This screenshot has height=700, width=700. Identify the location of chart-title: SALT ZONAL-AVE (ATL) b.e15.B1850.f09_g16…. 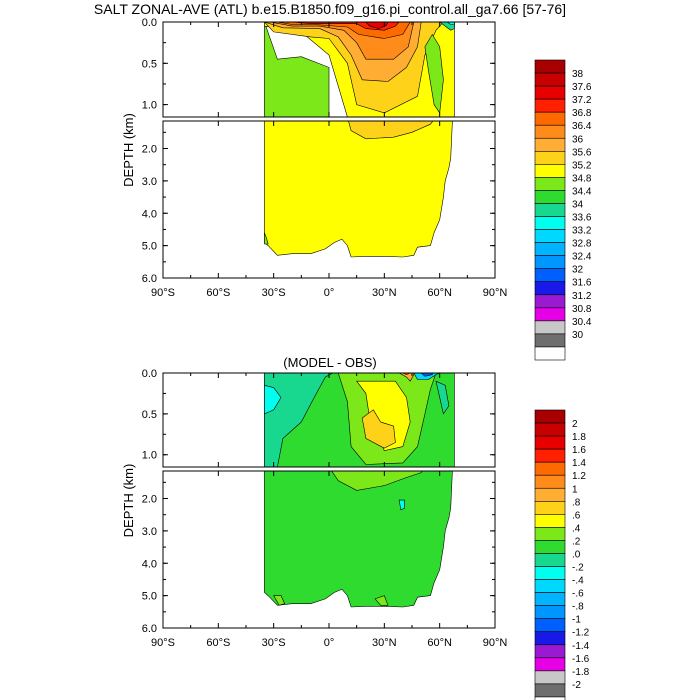
(330, 9).